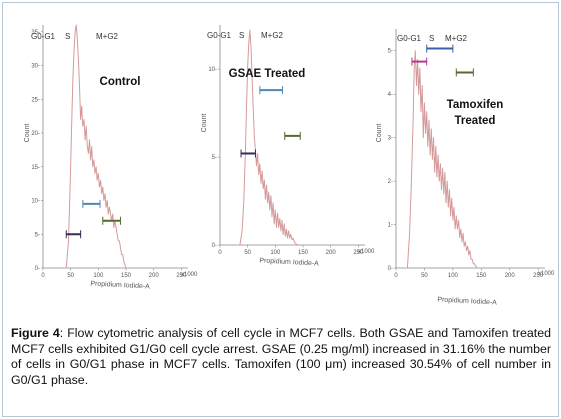  Describe the element at coordinates (481, 276) in the screenshot. I see `x-tick-label-tamoxifen-3: 150` at that location.